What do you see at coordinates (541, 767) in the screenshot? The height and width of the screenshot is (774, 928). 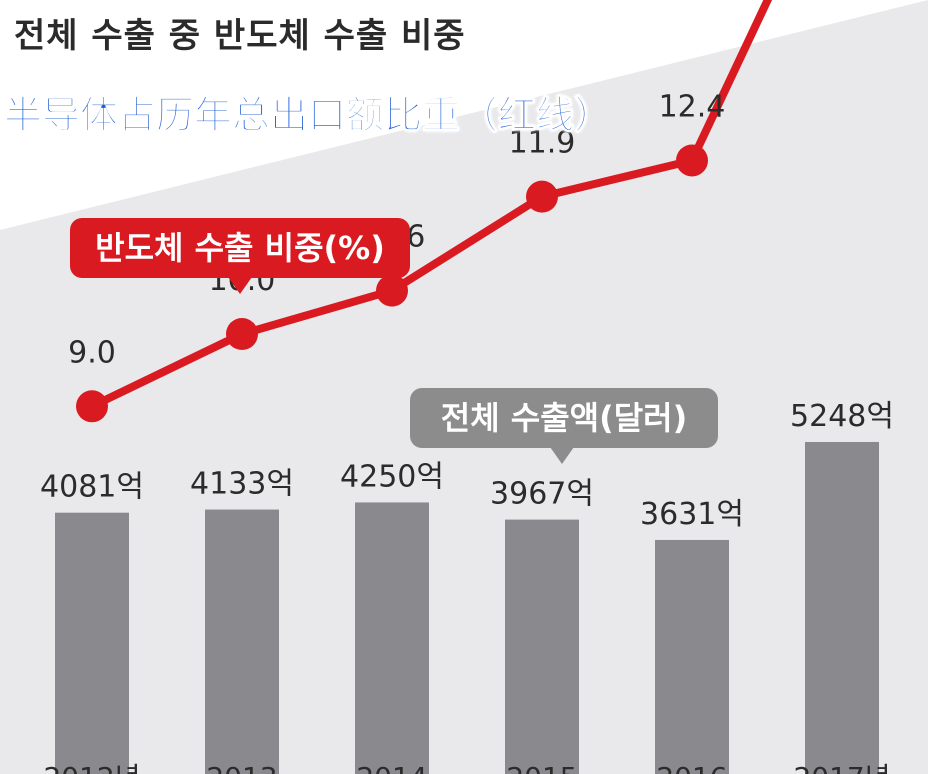 I see `x-tick-label: 2015` at bounding box center [541, 767].